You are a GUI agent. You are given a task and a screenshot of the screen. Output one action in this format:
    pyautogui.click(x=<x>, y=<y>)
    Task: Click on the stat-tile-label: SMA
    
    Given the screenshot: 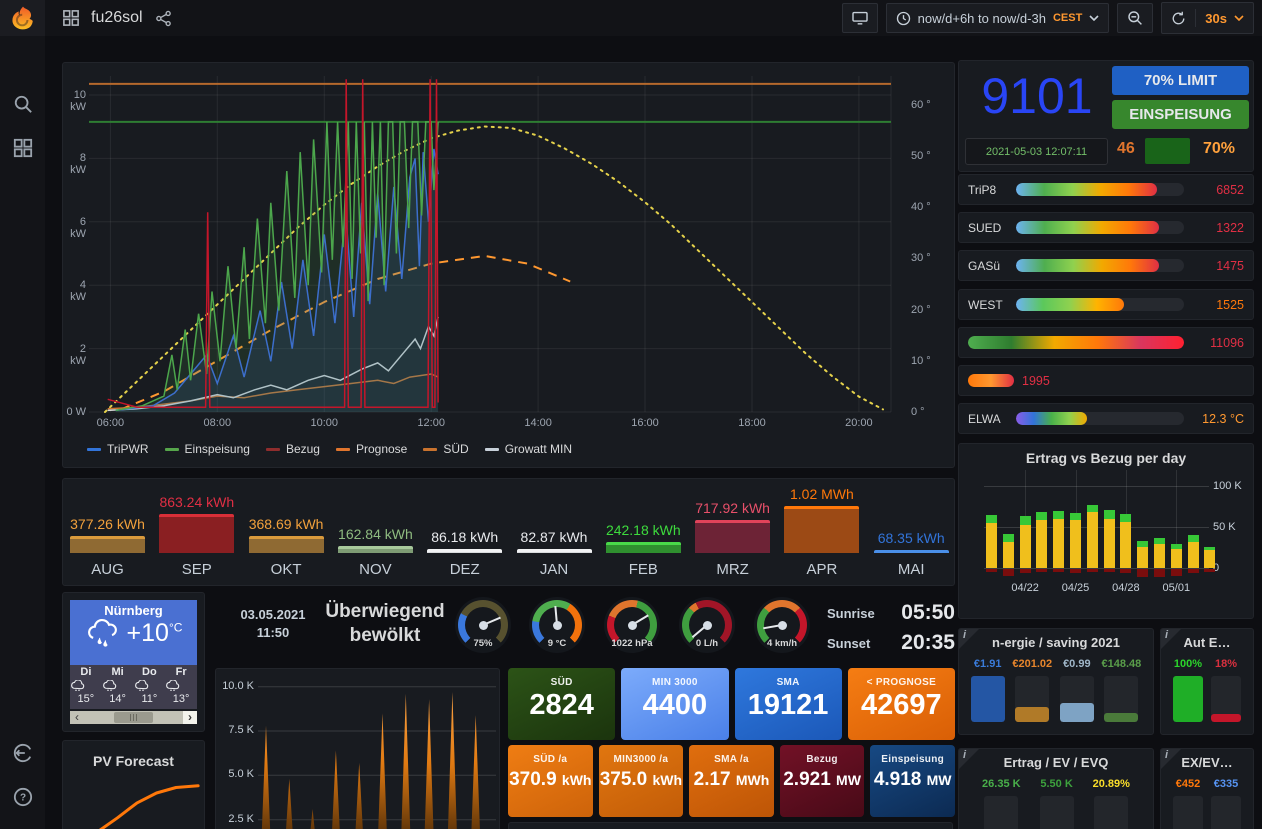 What is the action you would take?
    pyautogui.click(x=788, y=682)
    